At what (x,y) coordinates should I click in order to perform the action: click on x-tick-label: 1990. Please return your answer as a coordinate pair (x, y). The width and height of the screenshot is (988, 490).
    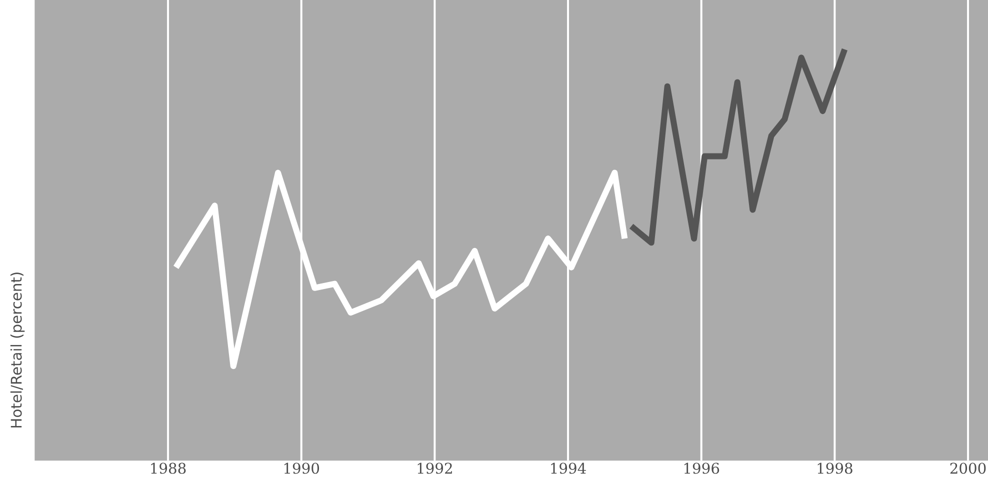
    Looking at the image, I should click on (302, 468).